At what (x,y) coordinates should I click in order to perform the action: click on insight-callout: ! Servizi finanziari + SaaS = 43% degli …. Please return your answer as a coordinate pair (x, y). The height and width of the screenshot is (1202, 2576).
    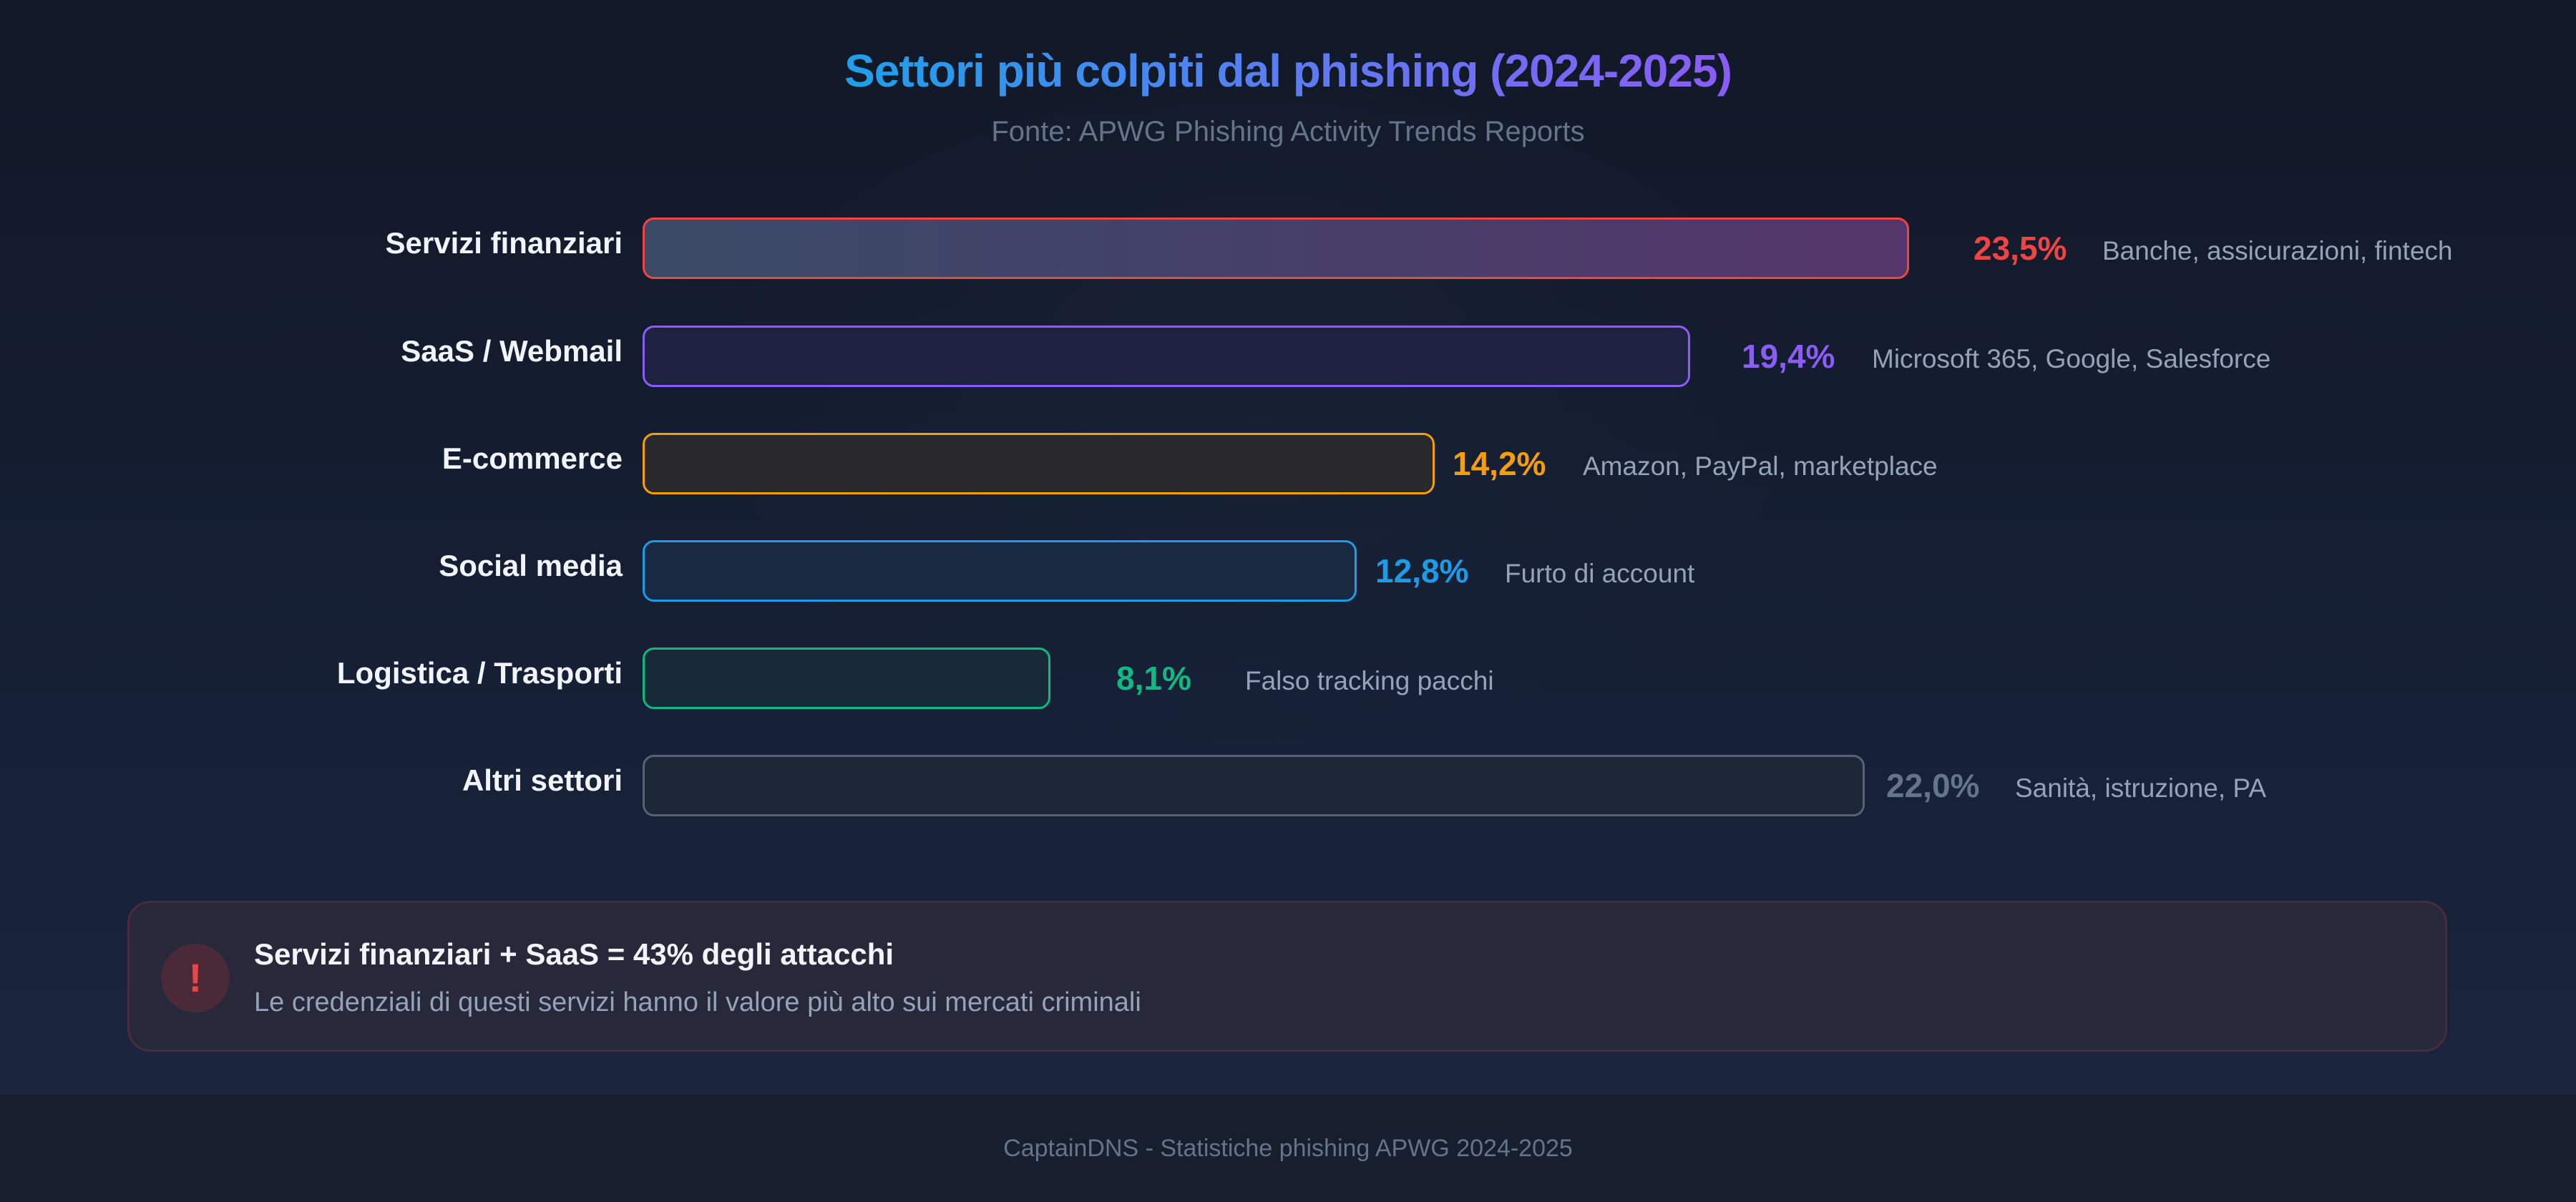
    Looking at the image, I should click on (1287, 977).